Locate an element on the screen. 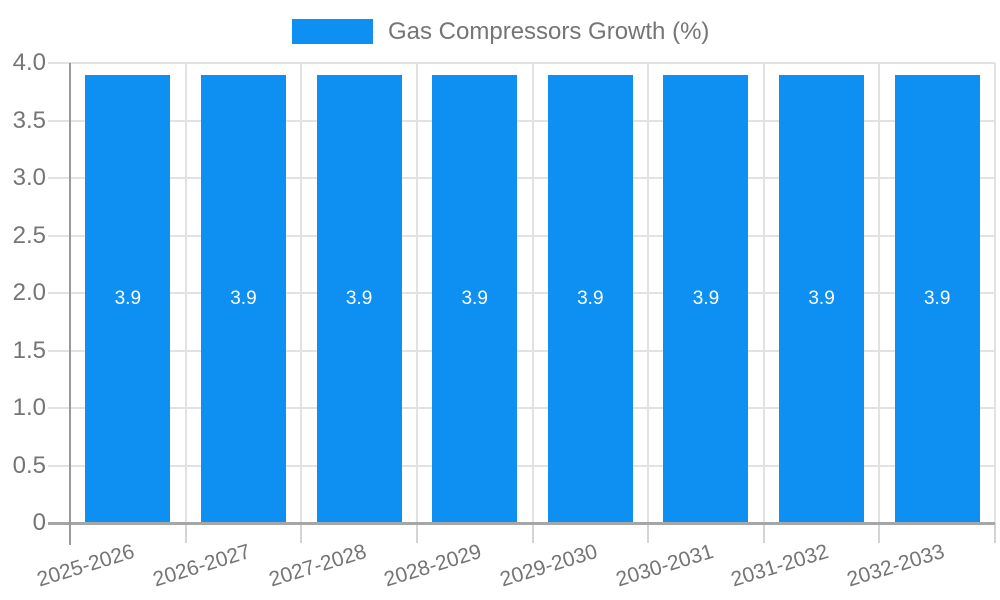 This screenshot has height=600, width=1000. legend-item: Gas Compressors Growth (%) is located at coordinates (500, 31).